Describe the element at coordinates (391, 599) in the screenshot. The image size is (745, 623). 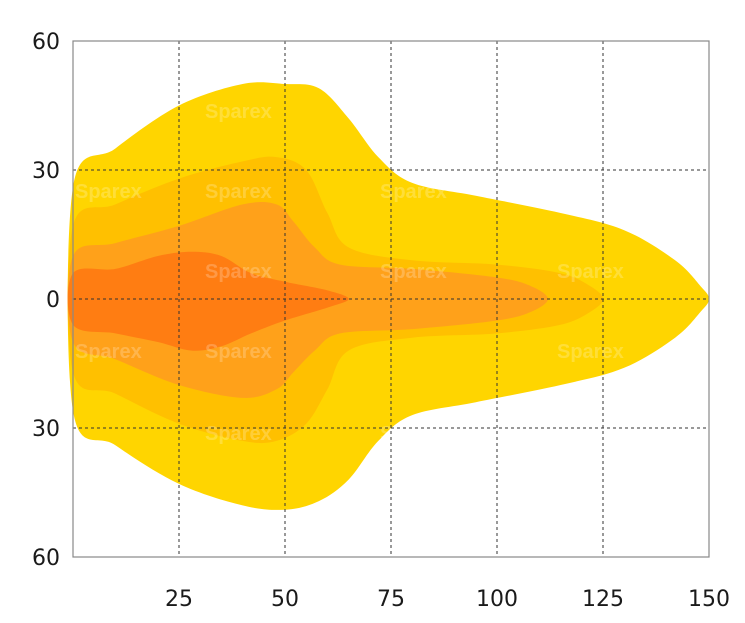
I see `x-tick-label: 75` at that location.